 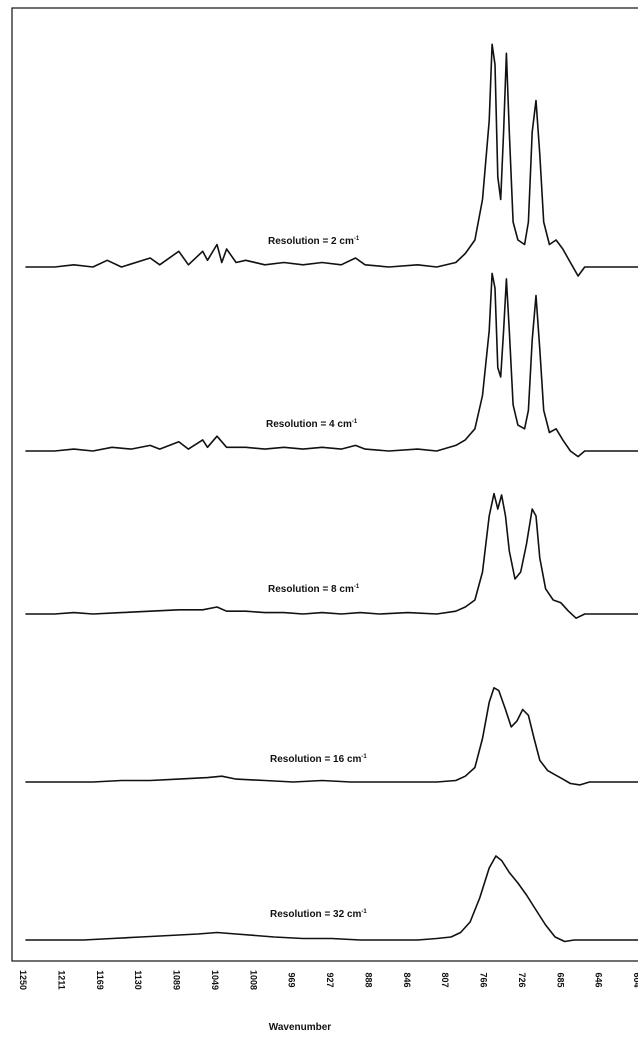 I want to click on x-tick-label: 1250, so click(x=23, y=980).